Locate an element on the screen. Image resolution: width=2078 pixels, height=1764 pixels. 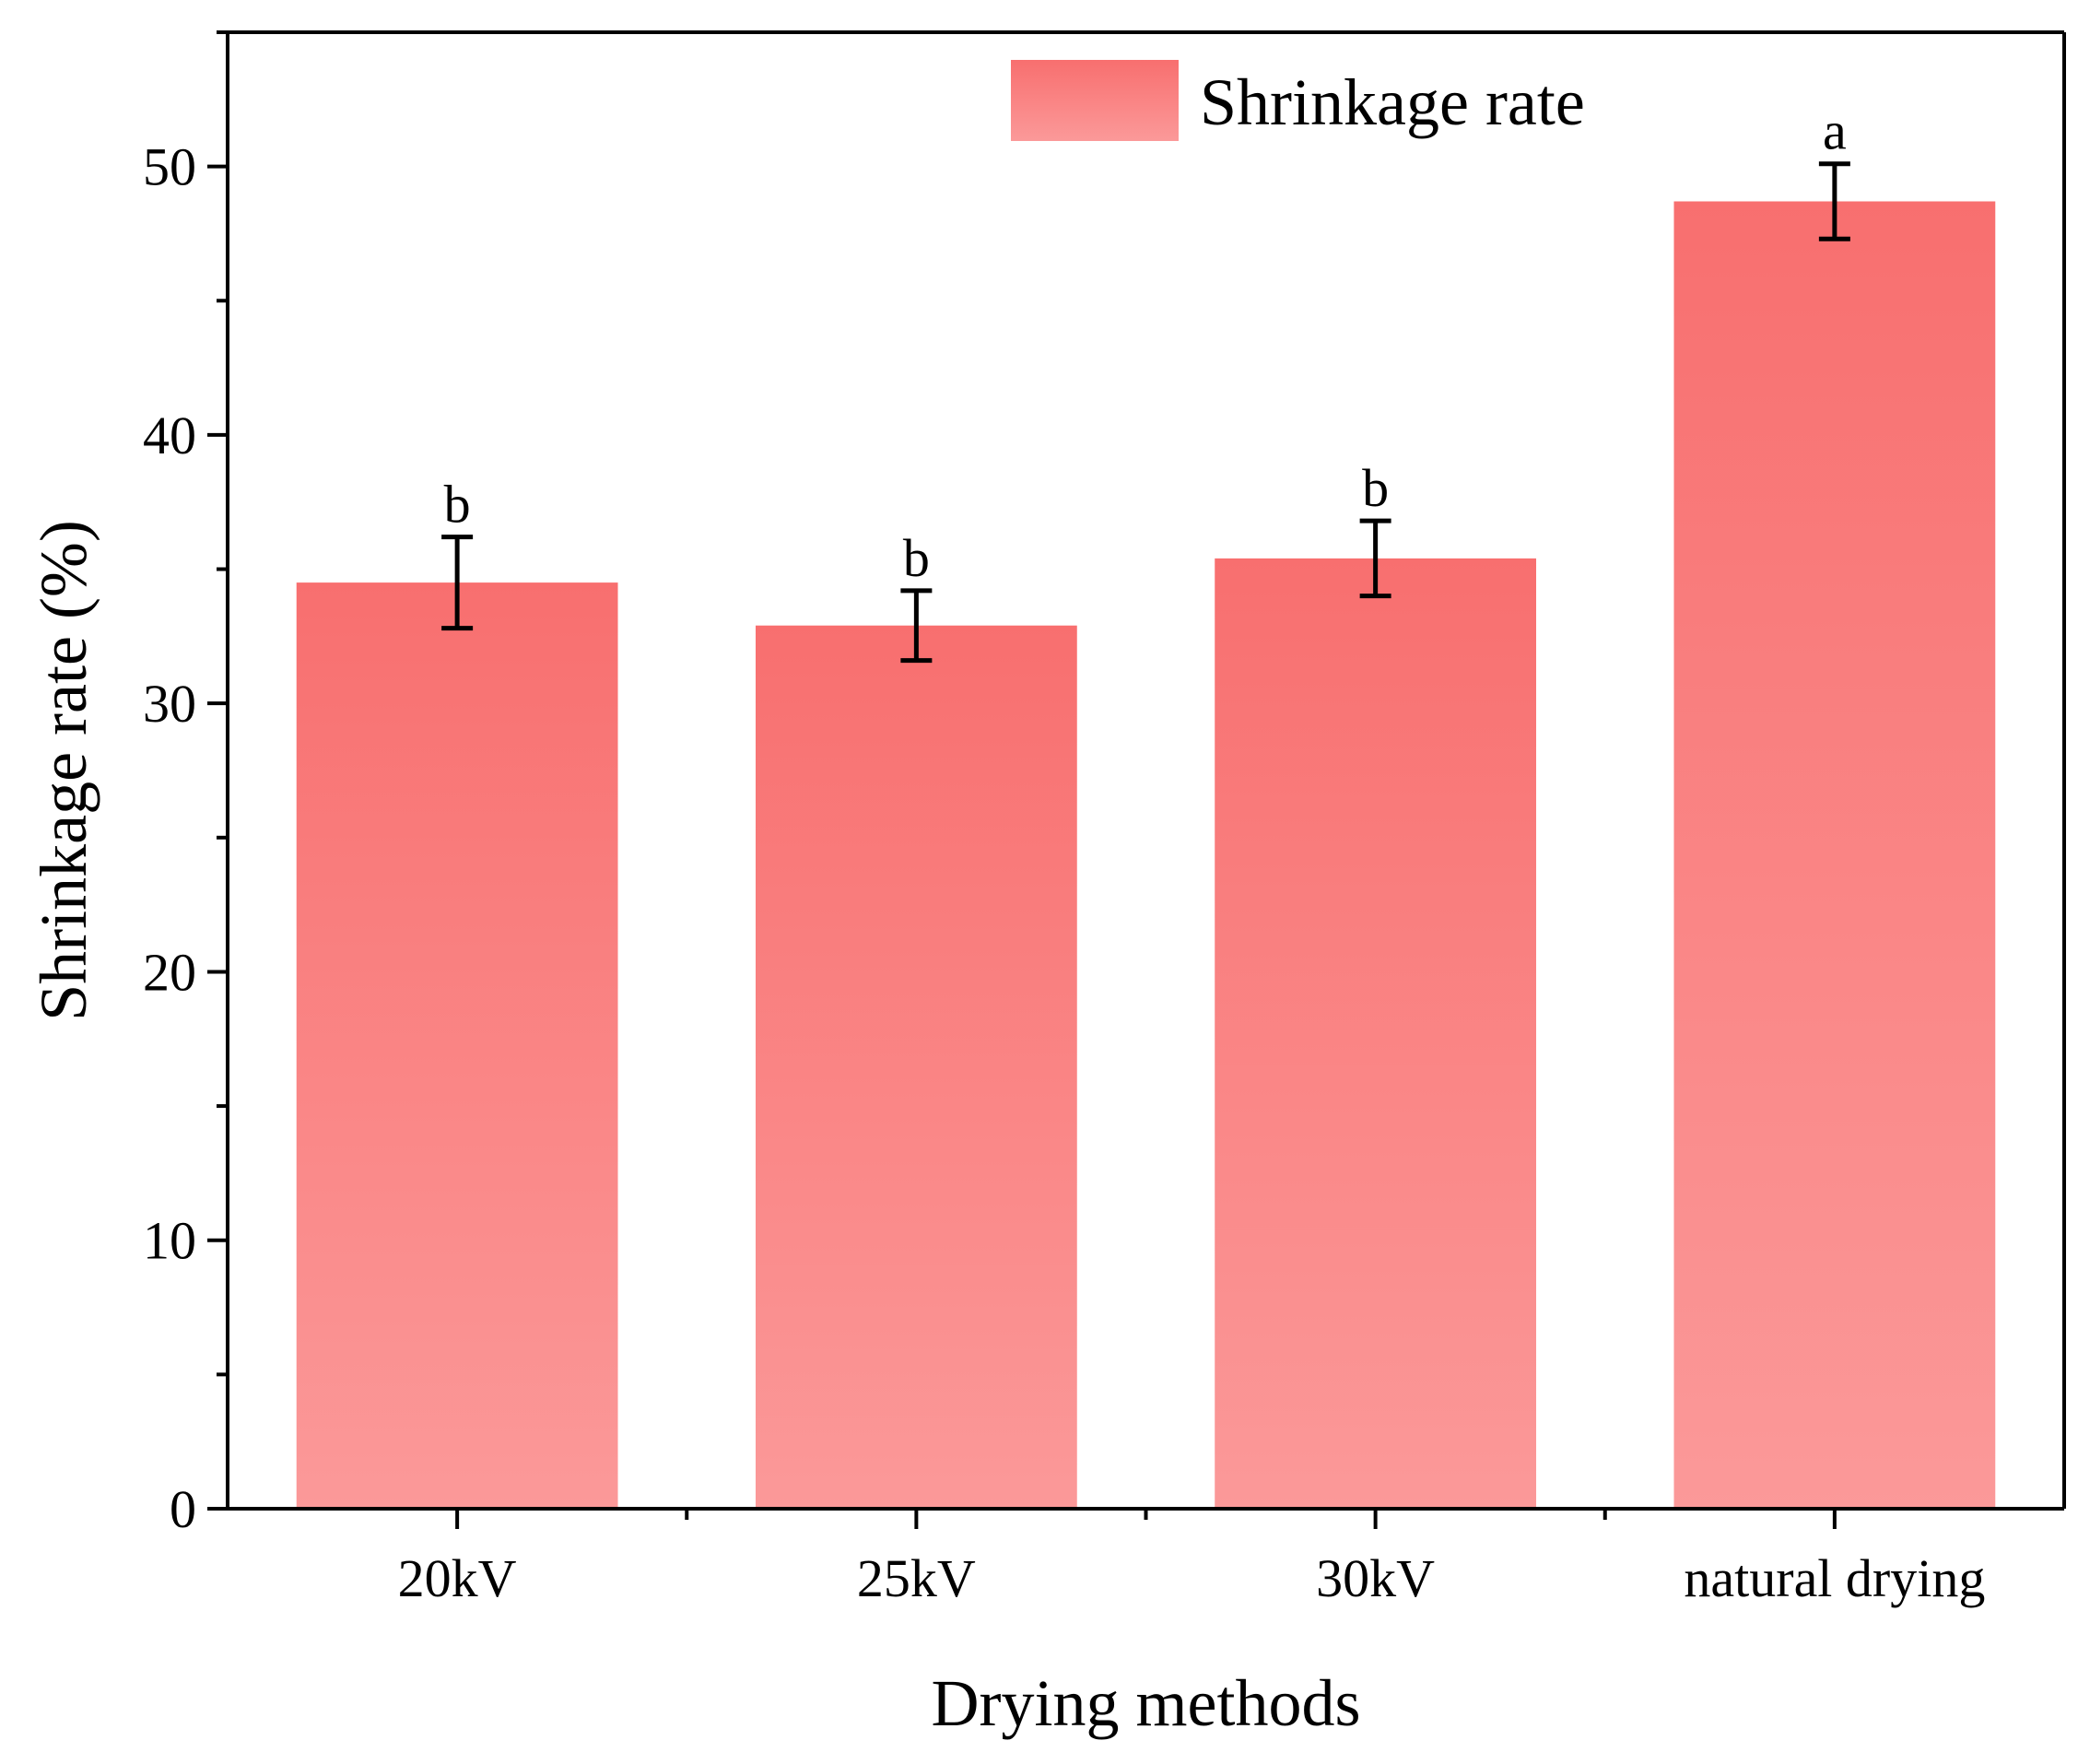
legend: Shrinkage rate is located at coordinates (1298, 101).